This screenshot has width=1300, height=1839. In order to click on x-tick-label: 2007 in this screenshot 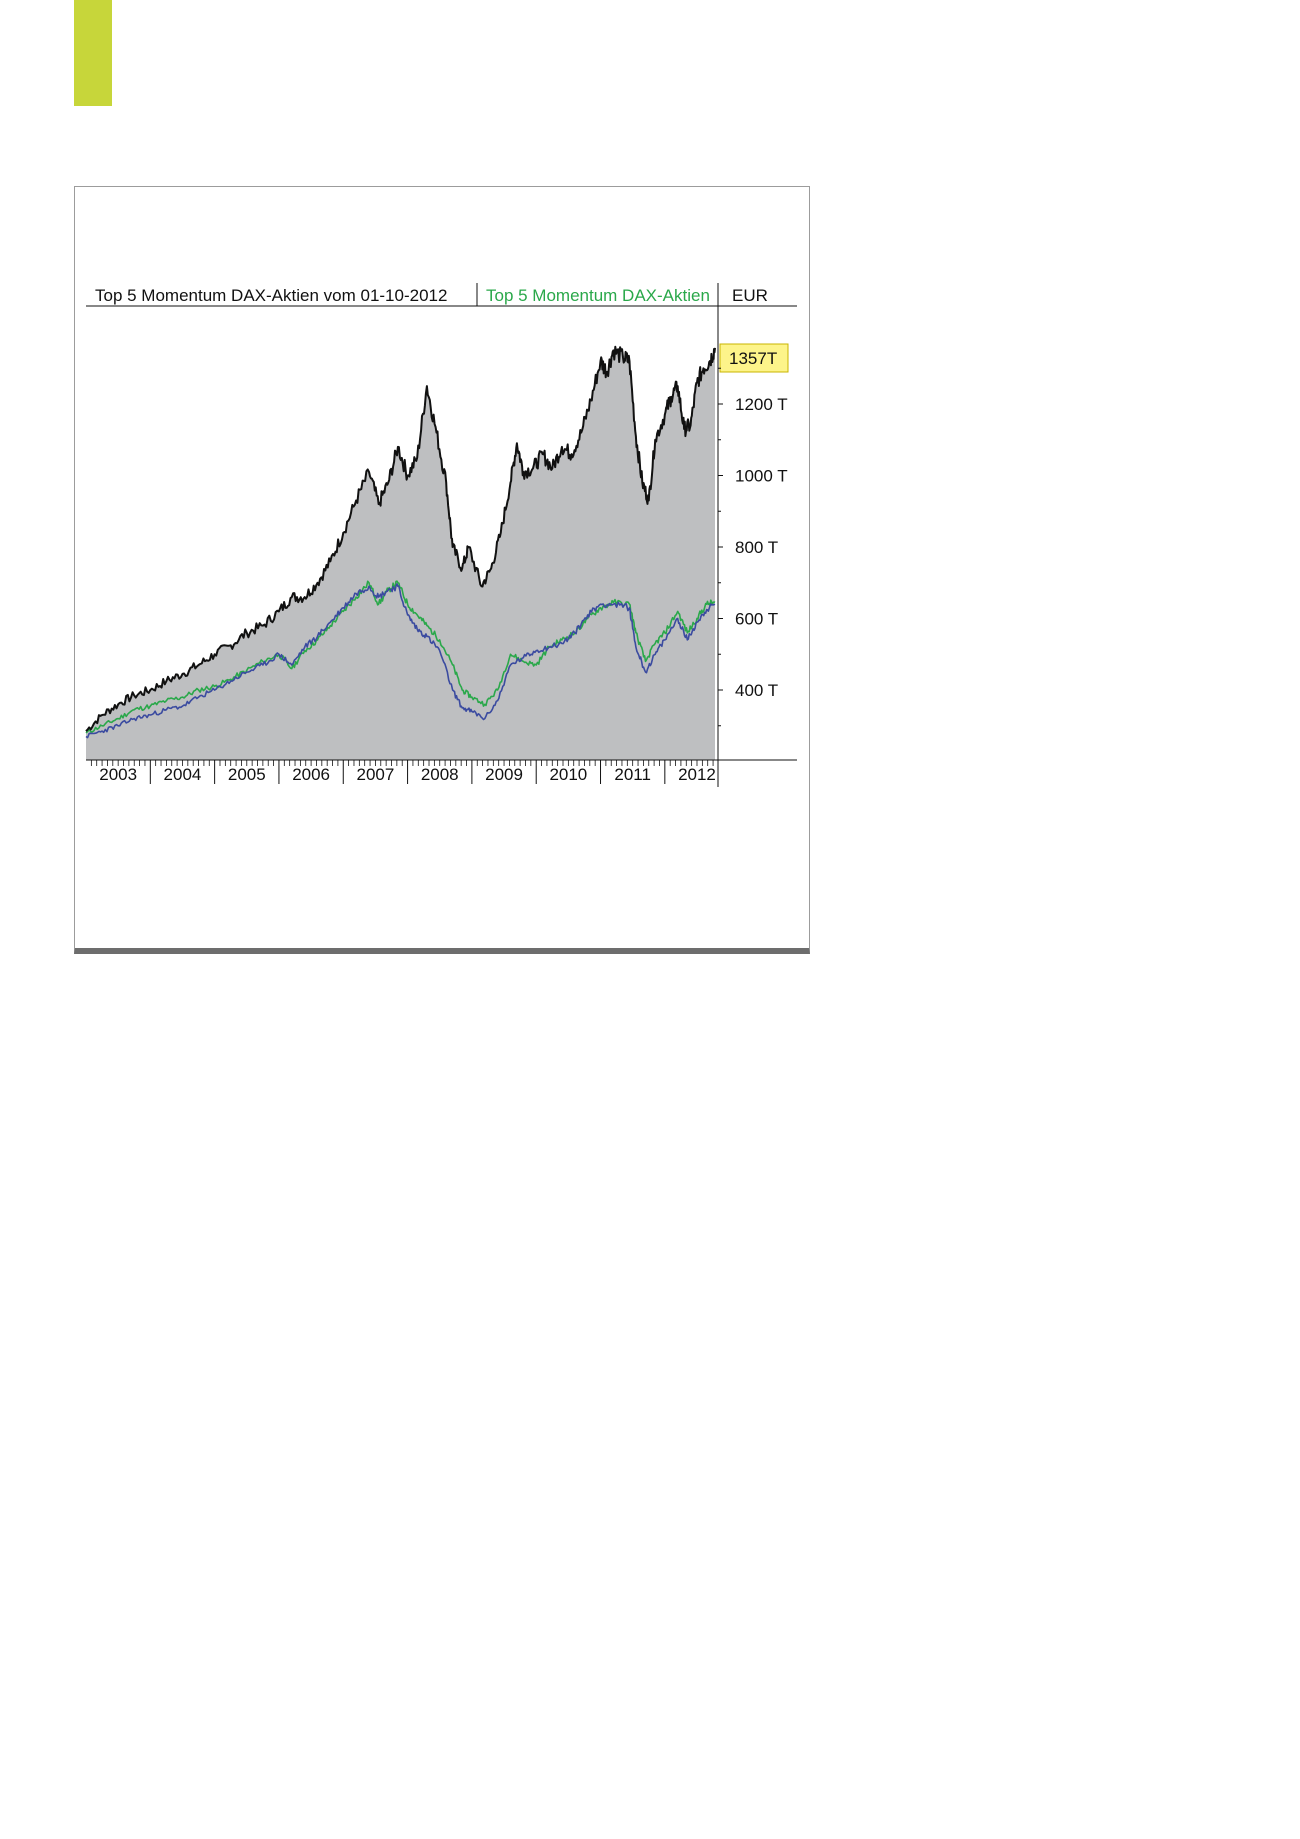, I will do `click(376, 774)`.